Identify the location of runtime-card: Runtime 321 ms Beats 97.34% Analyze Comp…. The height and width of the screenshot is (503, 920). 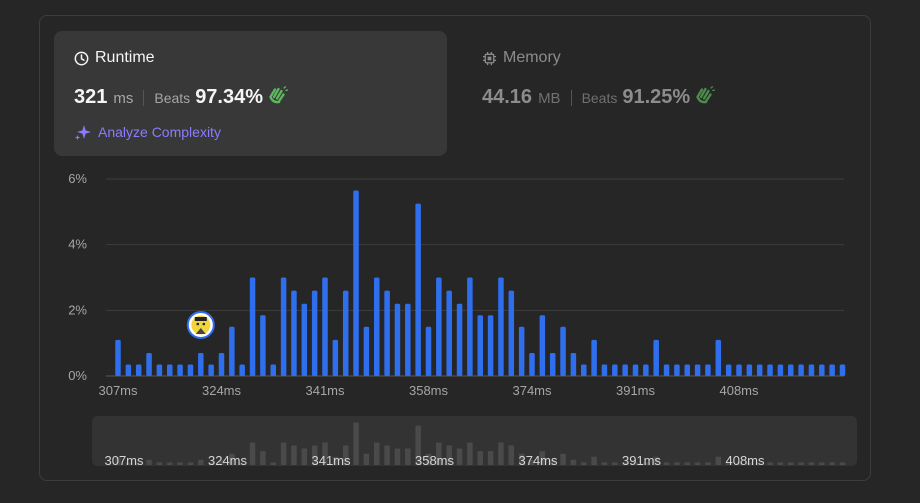
(250, 93).